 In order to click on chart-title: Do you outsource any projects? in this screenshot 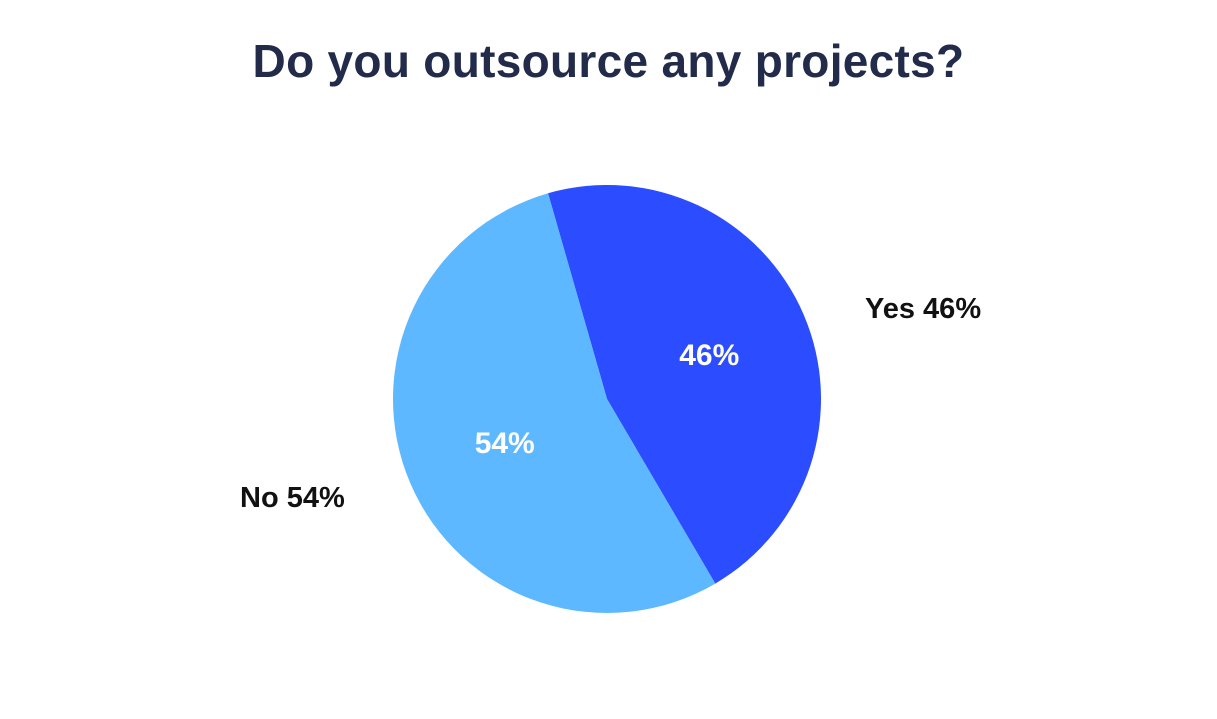, I will do `click(608, 61)`.